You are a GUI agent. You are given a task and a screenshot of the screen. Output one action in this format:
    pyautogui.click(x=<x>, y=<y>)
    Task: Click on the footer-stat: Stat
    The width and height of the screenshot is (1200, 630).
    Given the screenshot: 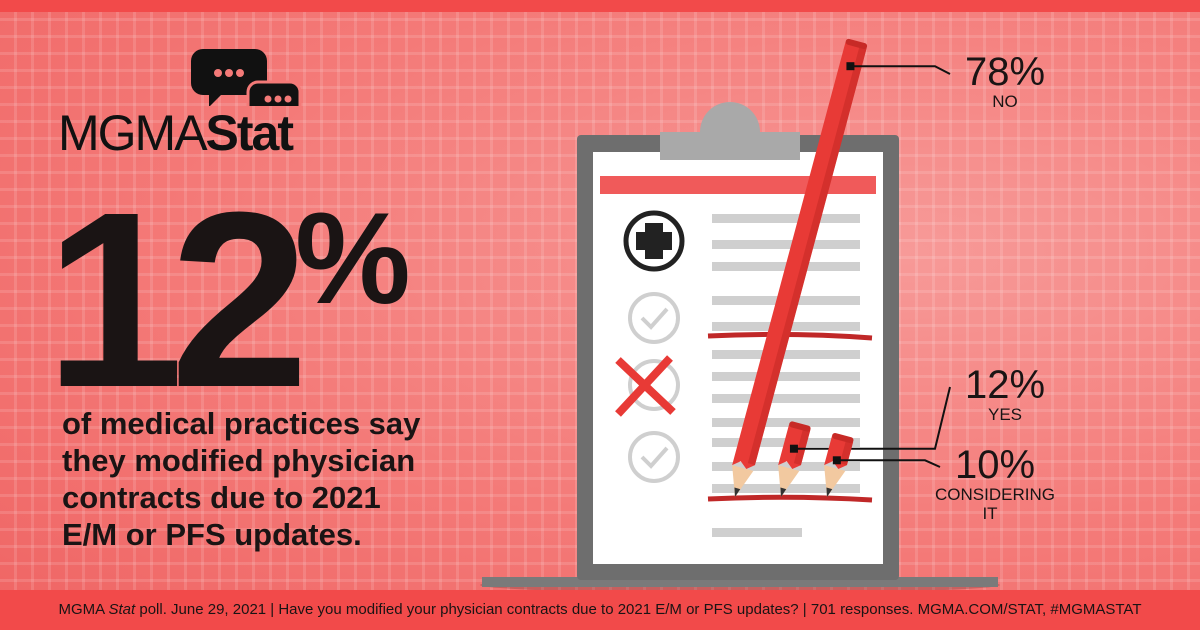 What is the action you would take?
    pyautogui.click(x=122, y=609)
    